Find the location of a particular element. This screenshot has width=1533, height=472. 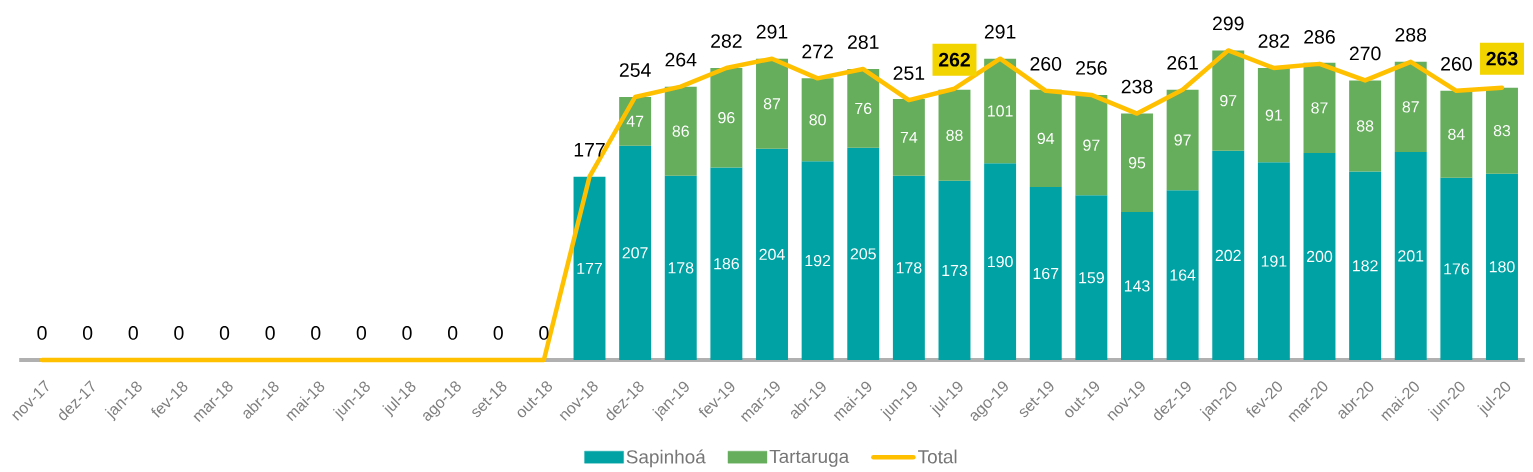

data-label: 204 is located at coordinates (772, 254).